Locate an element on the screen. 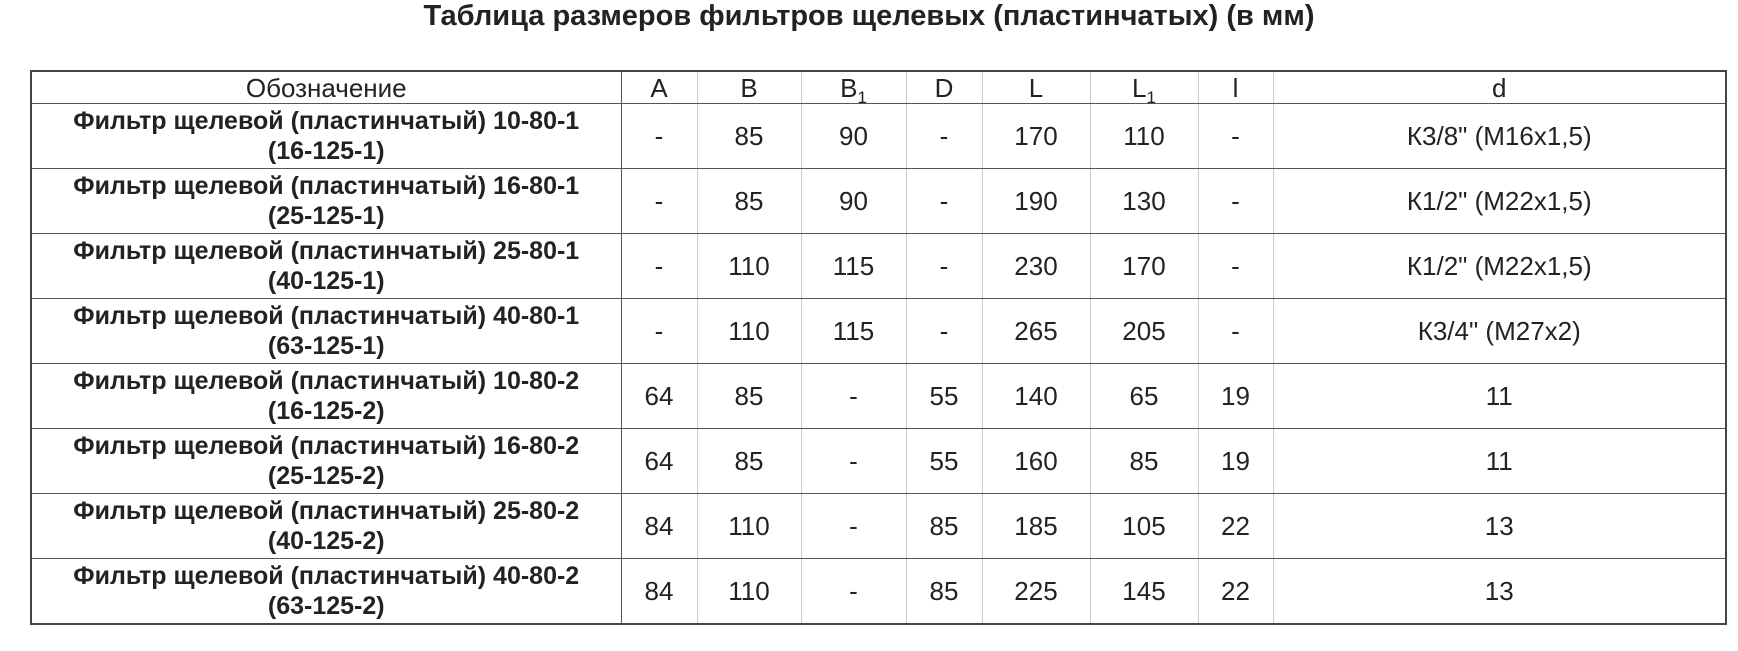 Image resolution: width=1738 pixels, height=651 pixels. designation-name: Фильтр щелевой (пластинчатый) 25-80-2 is located at coordinates (326, 511).